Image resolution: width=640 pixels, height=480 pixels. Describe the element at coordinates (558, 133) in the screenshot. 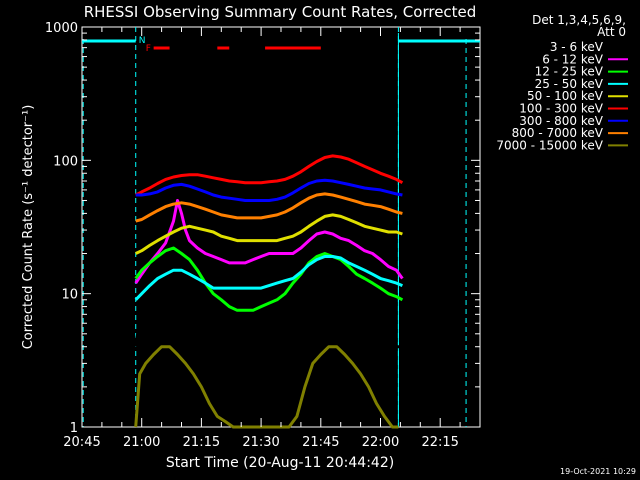

I see `legend-label: 800 - 7000 keV` at that location.